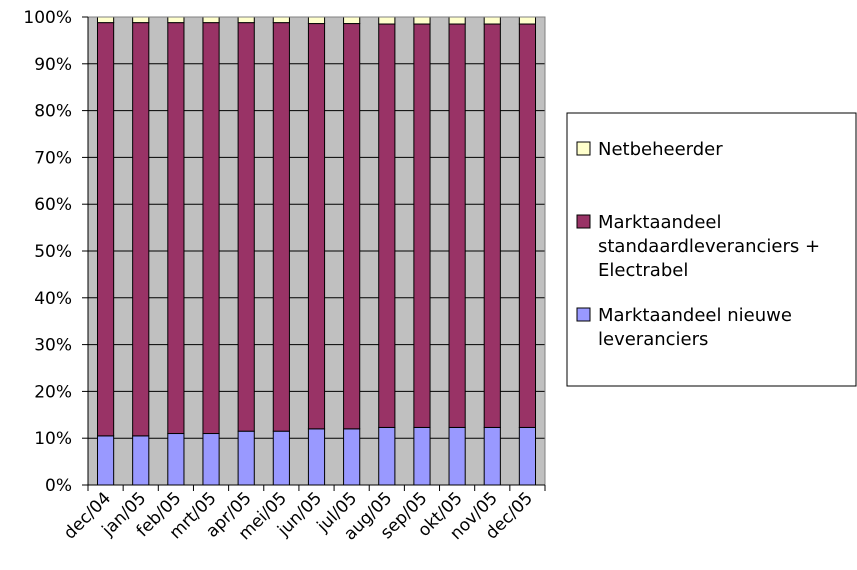 The width and height of the screenshot is (857, 570). I want to click on legend-label: leveranciers, so click(653, 339).